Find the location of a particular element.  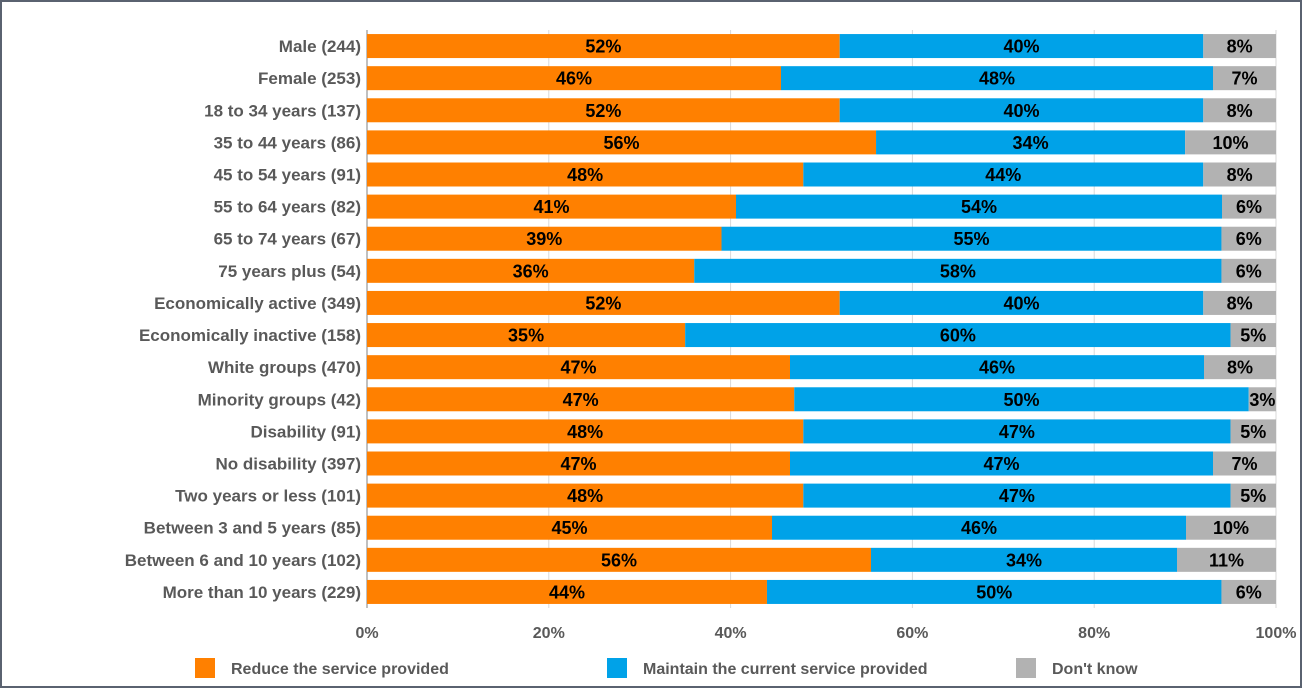

data-label: 60% is located at coordinates (958, 336).